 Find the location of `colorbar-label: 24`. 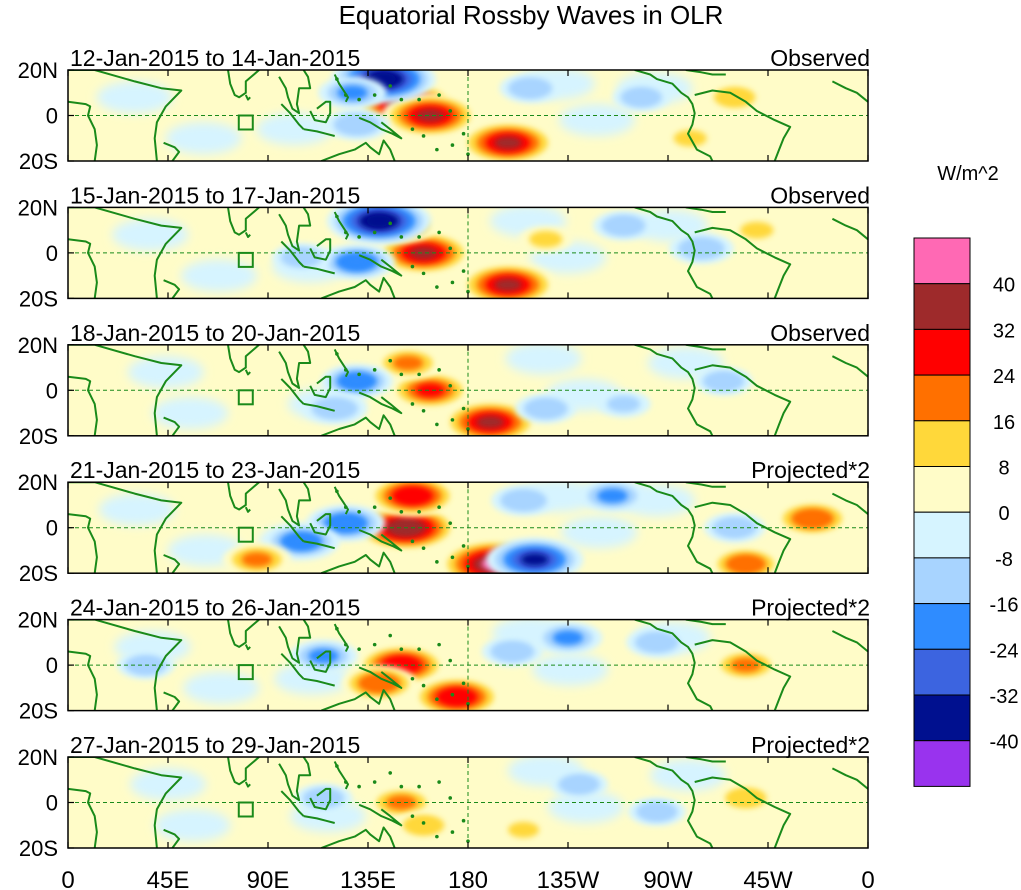

colorbar-label: 24 is located at coordinates (1004, 377).